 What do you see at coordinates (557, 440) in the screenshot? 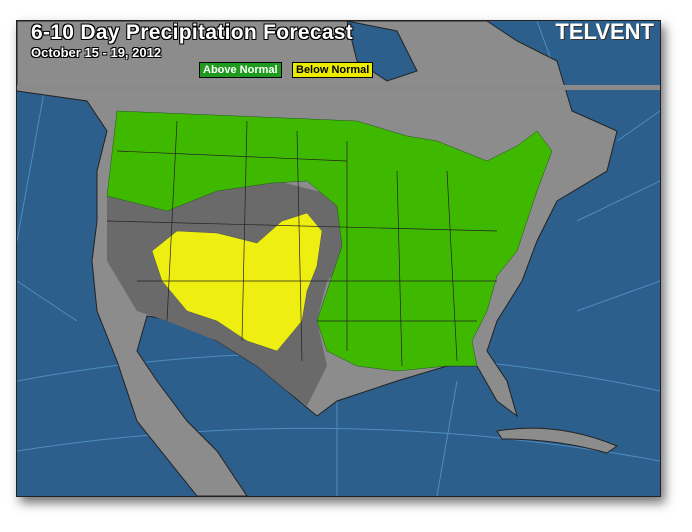
I see `cuba` at bounding box center [557, 440].